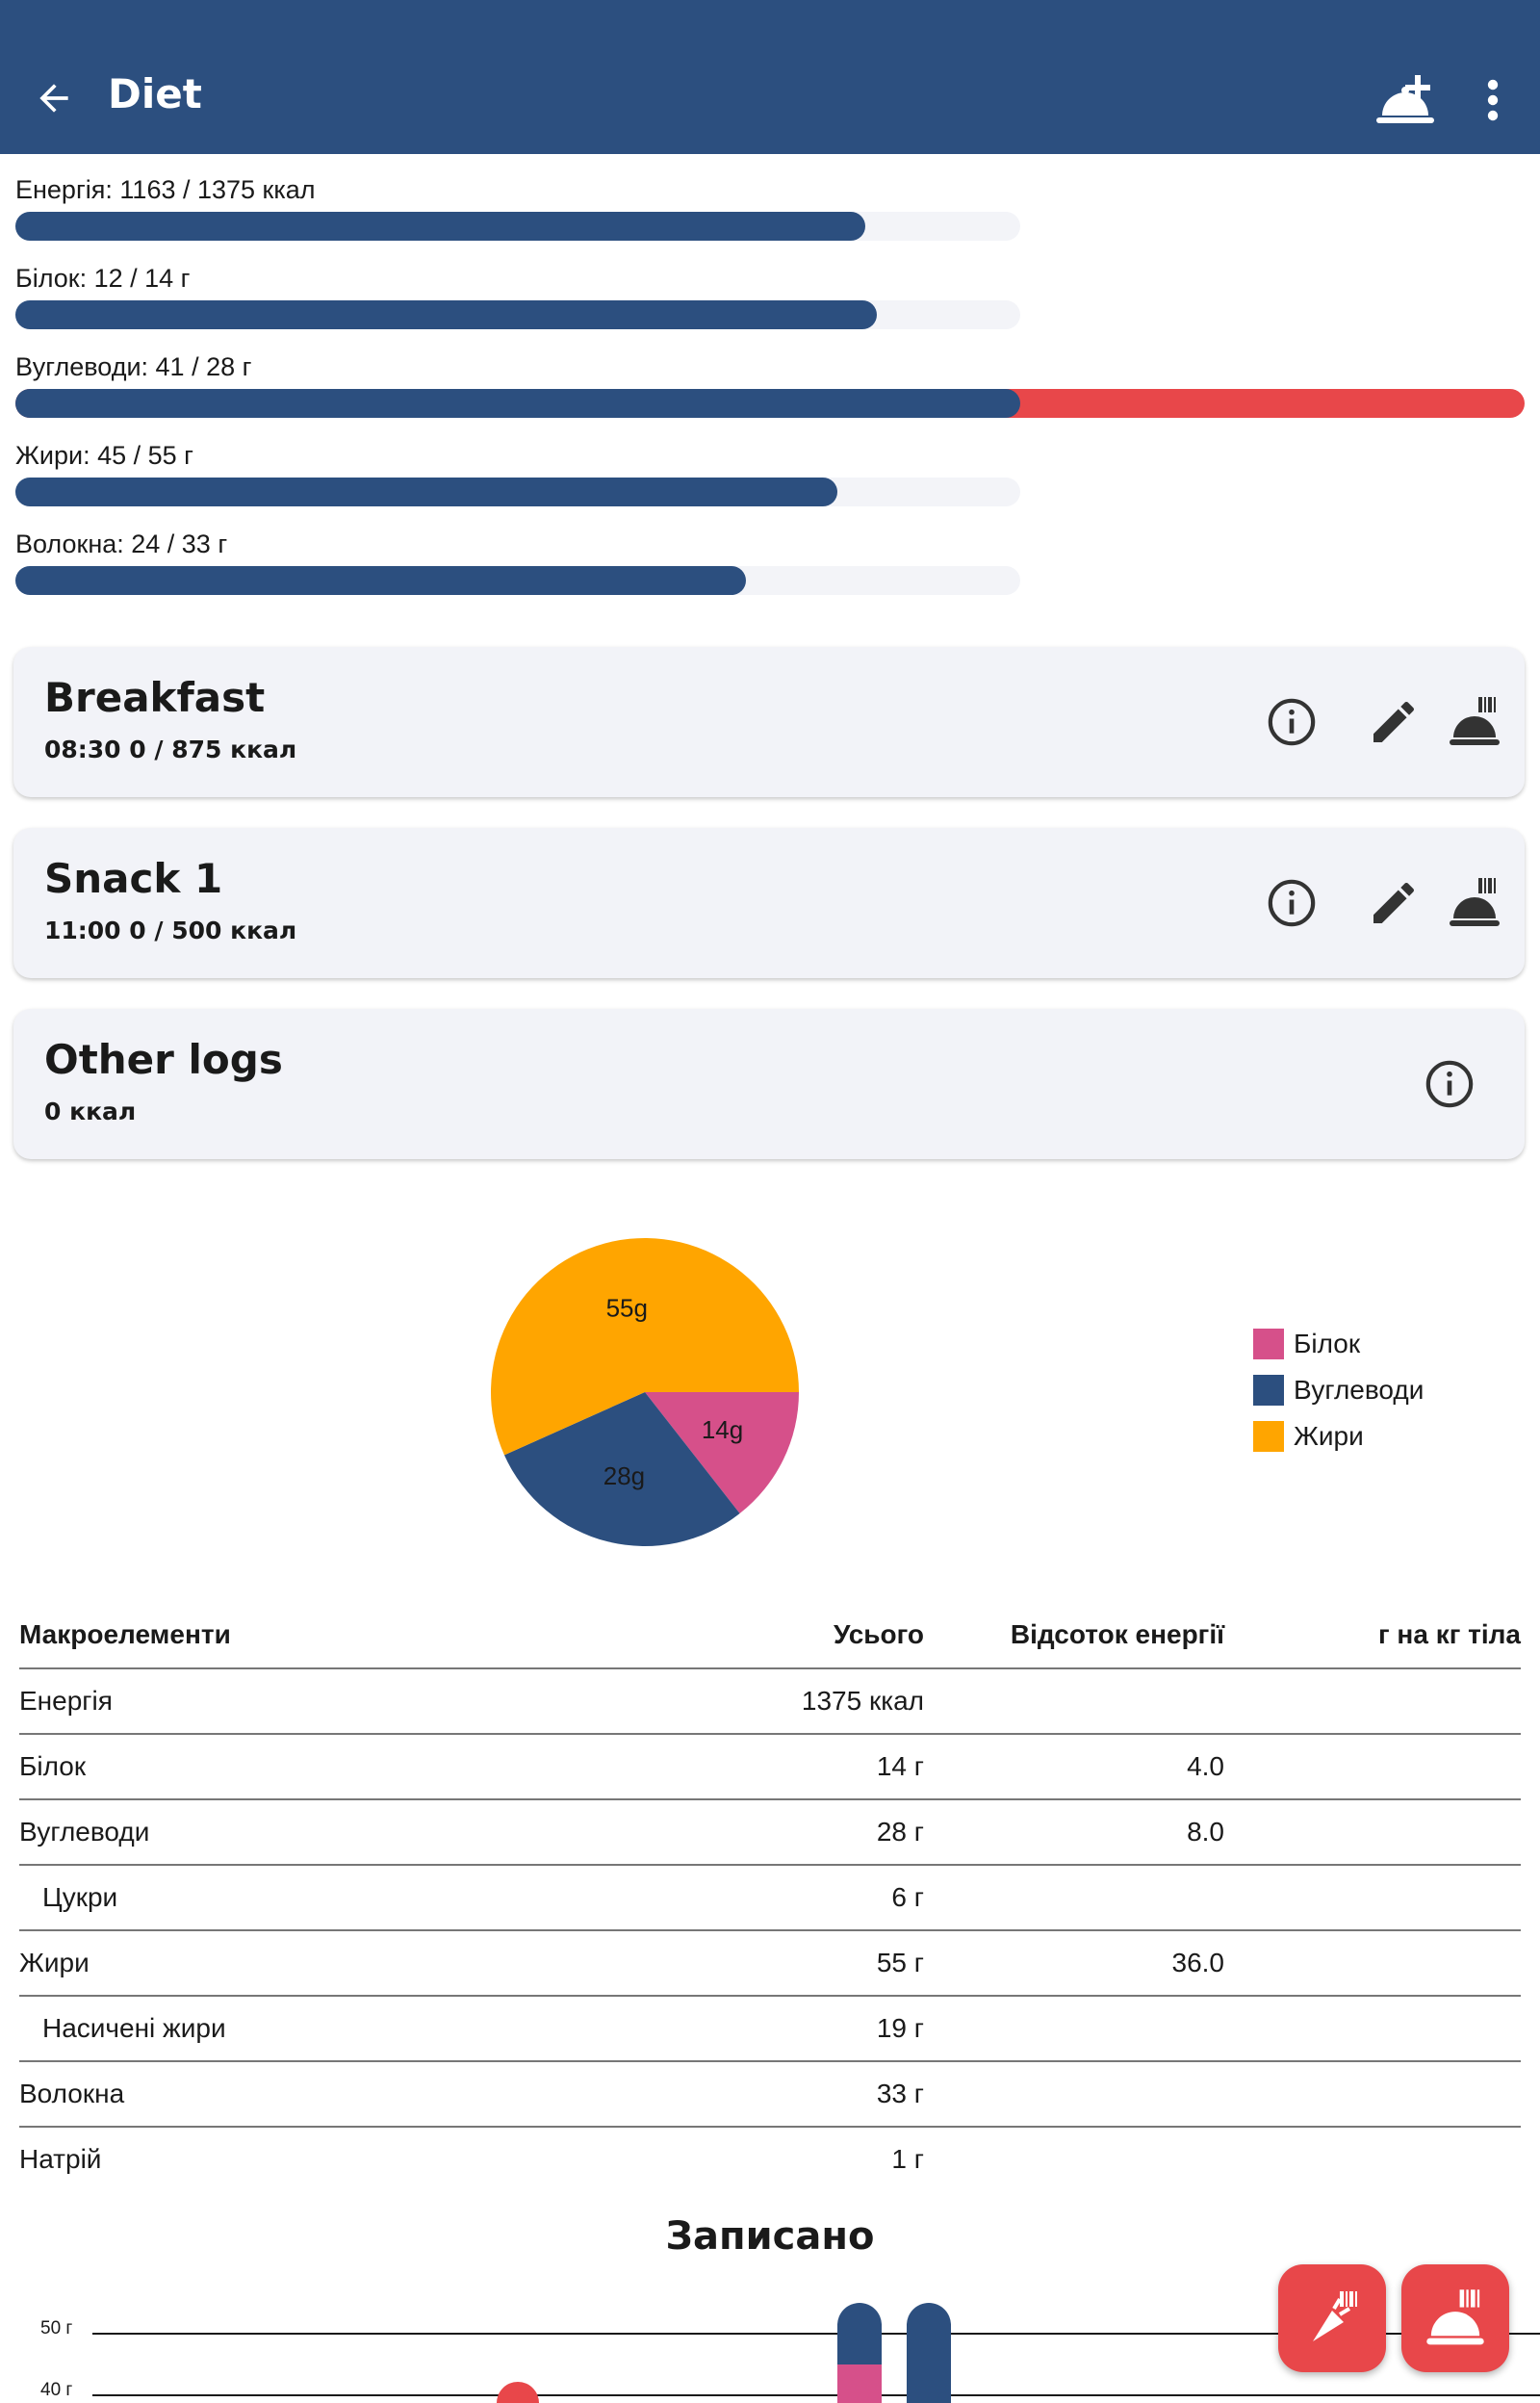  I want to click on meal-subtitle: 11:00 0 / 500 ккал, so click(170, 931).